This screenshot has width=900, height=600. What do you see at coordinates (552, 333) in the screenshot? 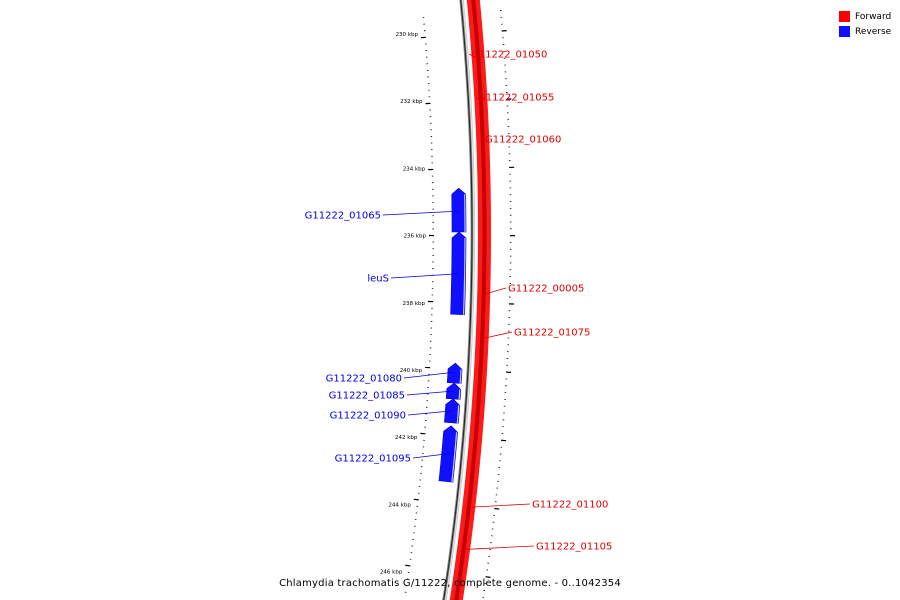
I see `gene-label: G11222_01075` at bounding box center [552, 333].